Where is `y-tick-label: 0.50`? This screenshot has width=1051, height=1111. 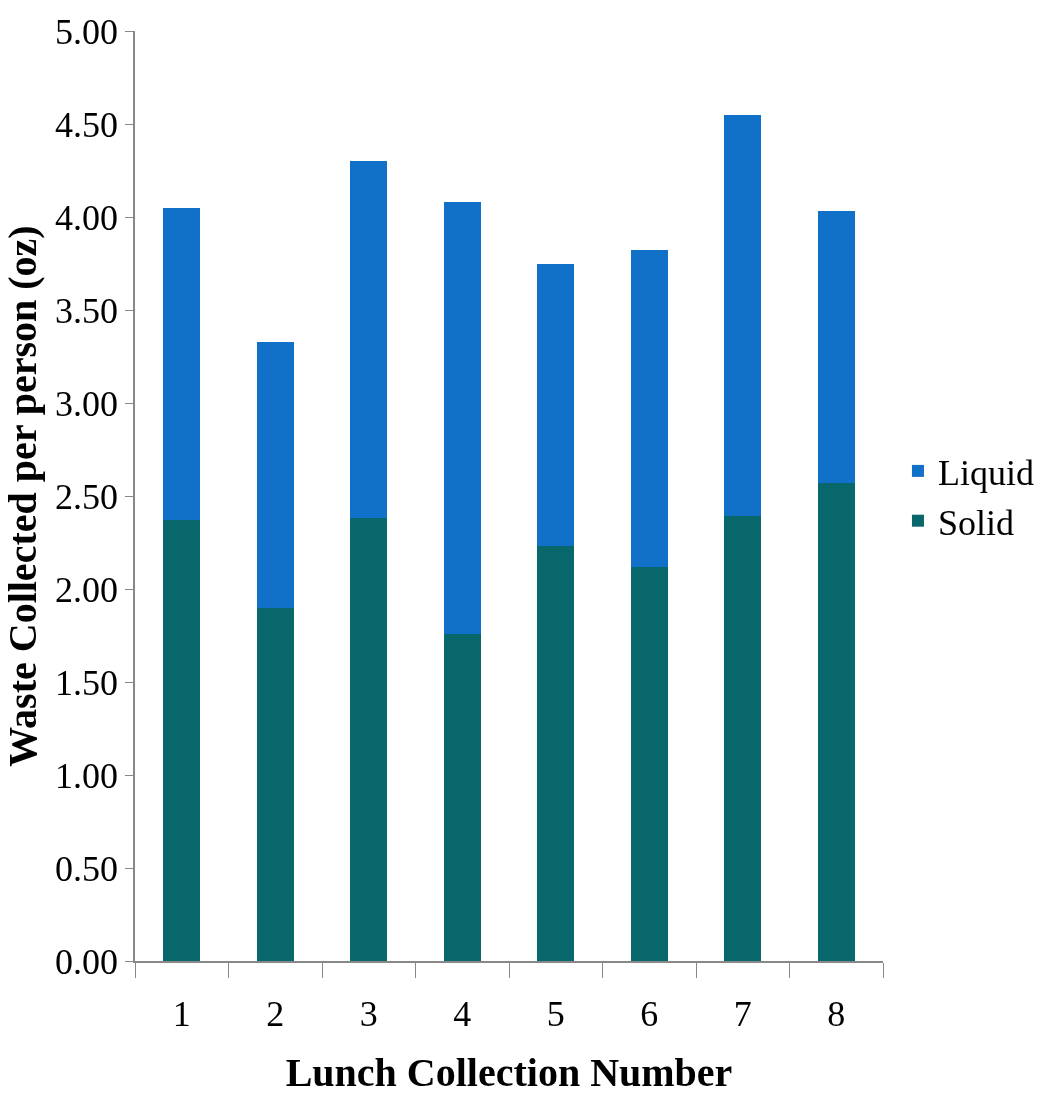
y-tick-label: 0.50 is located at coordinates (87, 868).